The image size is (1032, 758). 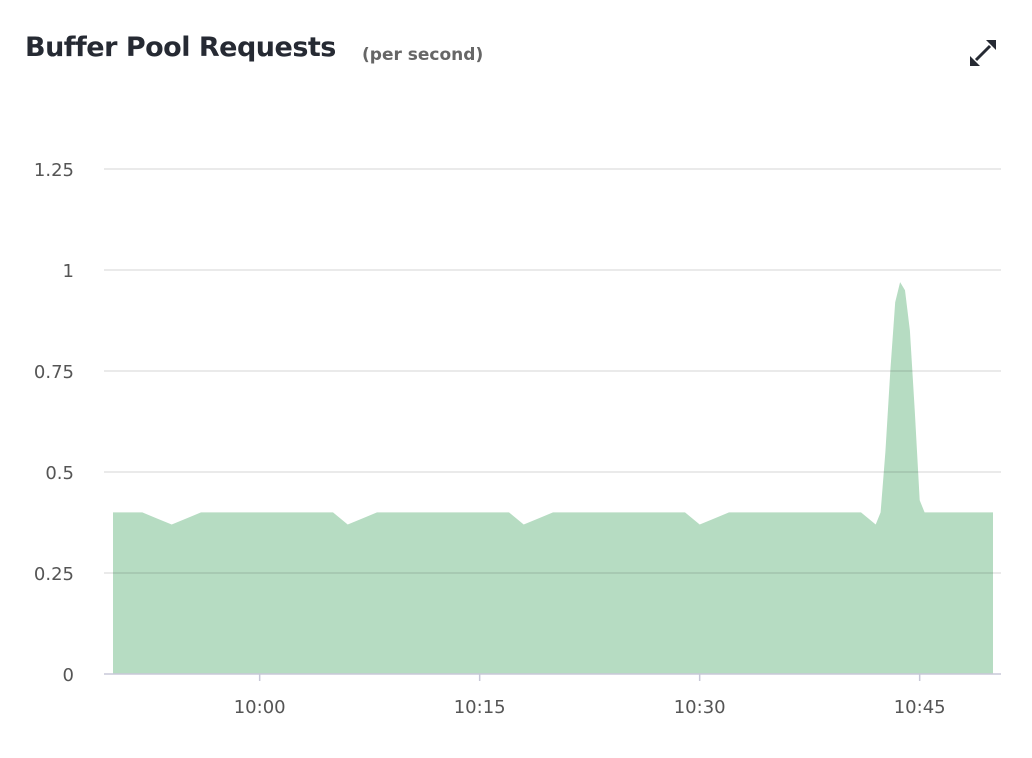 What do you see at coordinates (920, 707) in the screenshot?
I see `x-tick-label: 10:45` at bounding box center [920, 707].